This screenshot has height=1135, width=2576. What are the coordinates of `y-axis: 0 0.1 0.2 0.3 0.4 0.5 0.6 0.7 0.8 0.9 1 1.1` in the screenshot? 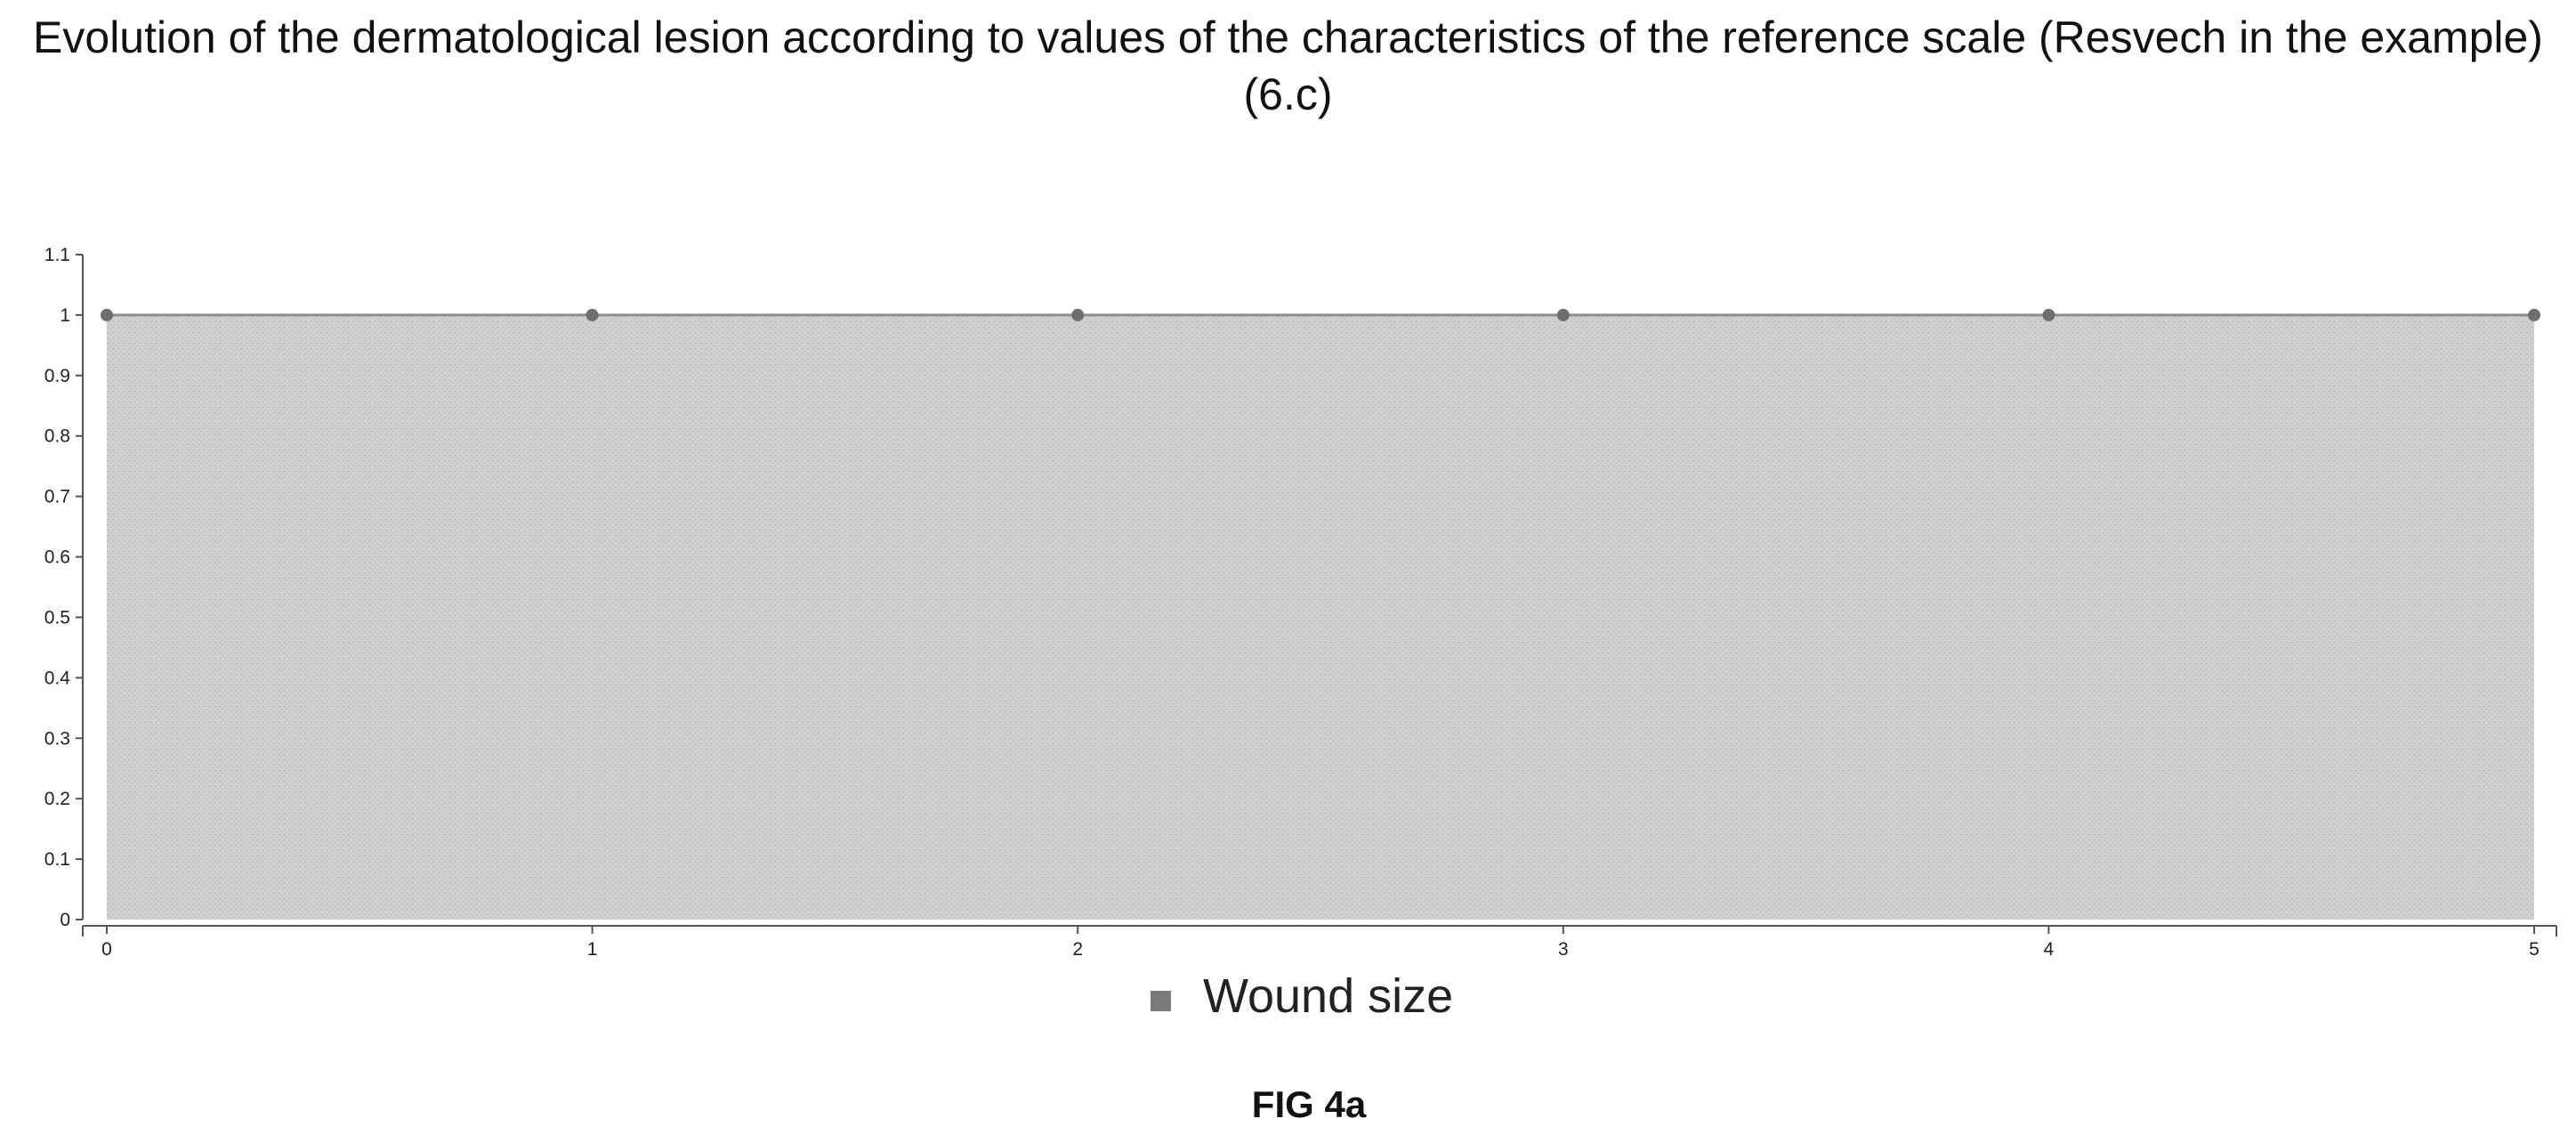 It's located at (64, 587).